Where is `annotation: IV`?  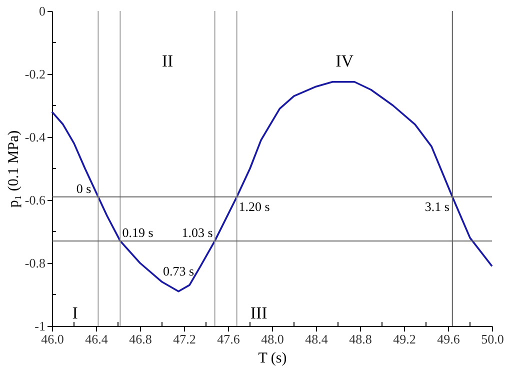
annotation: IV is located at coordinates (345, 60).